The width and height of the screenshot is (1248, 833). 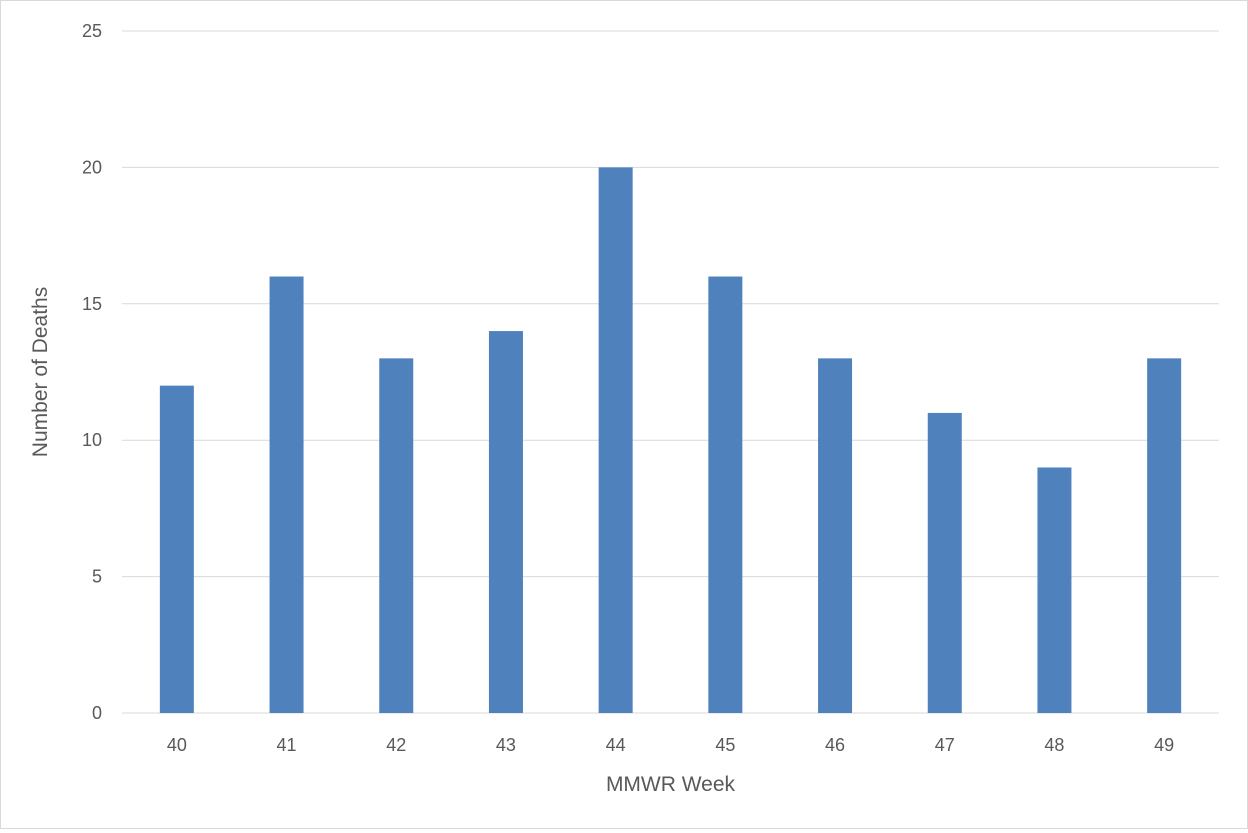 I want to click on x-tick-label: 48, so click(x=1054, y=745).